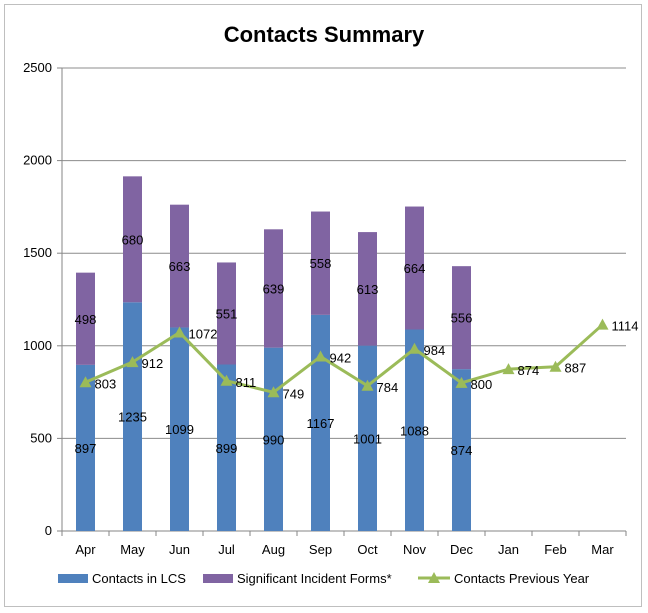 Image resolution: width=648 pixels, height=613 pixels. I want to click on data-label-contacts-in-lcs: 1167, so click(321, 423).